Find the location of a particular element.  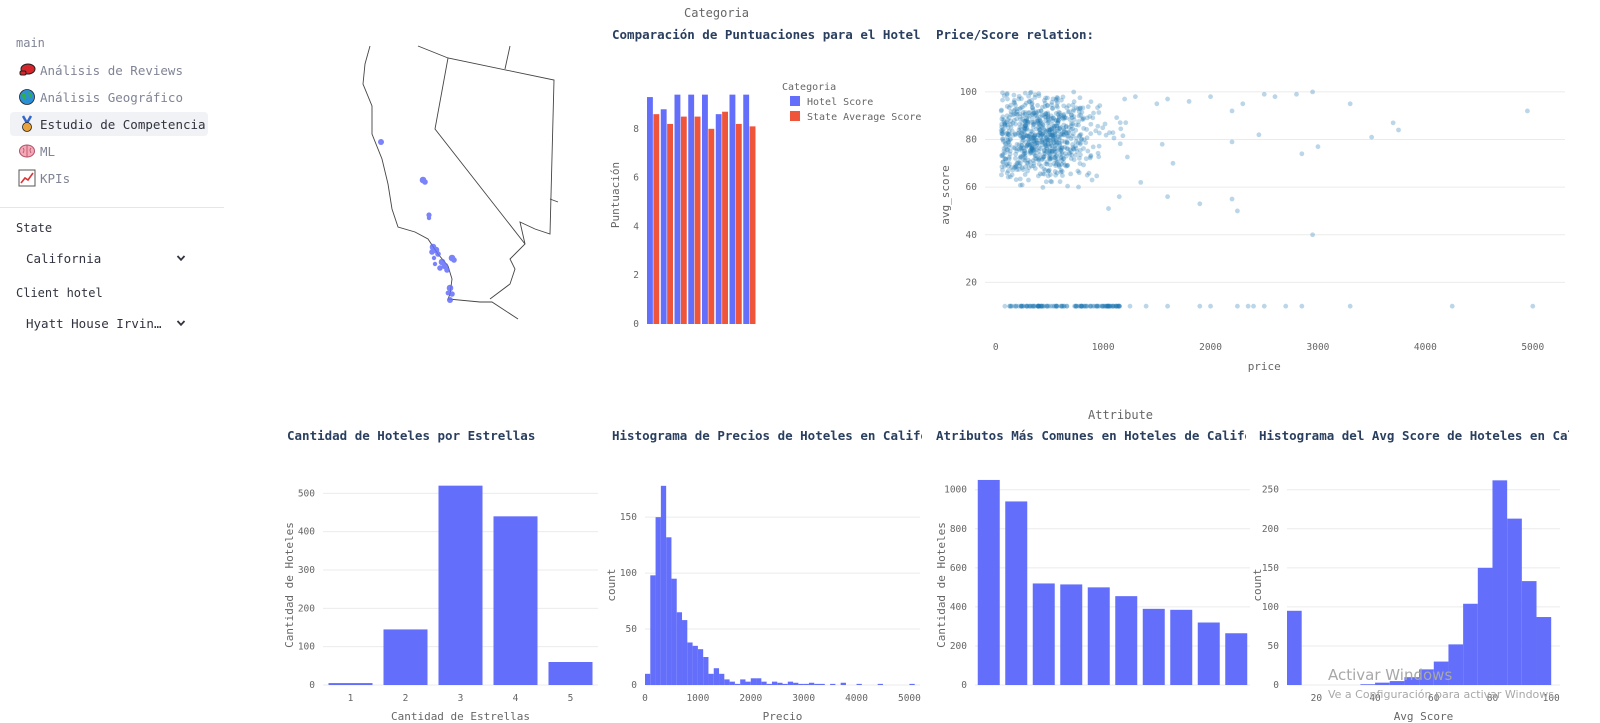

x-tick-label: 2000 is located at coordinates (750, 698).